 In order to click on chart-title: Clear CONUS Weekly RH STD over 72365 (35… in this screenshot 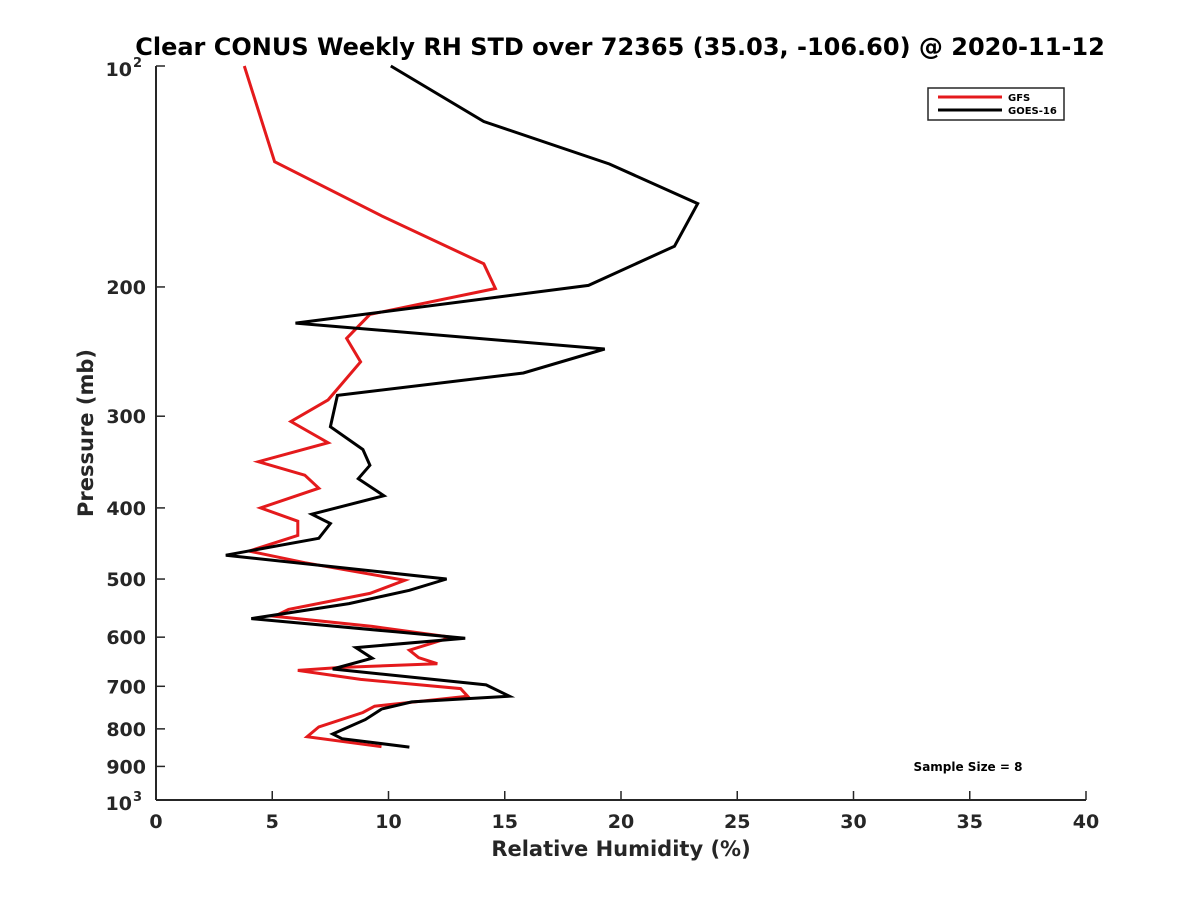, I will do `click(620, 47)`.